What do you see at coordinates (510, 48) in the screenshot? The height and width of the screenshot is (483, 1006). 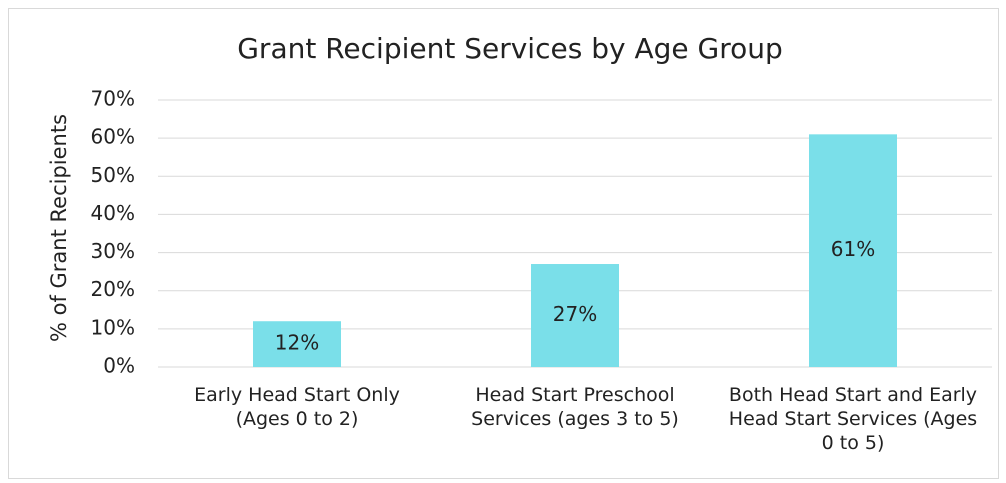 I see `chart-title: Grant Recipient Services by Age Group` at bounding box center [510, 48].